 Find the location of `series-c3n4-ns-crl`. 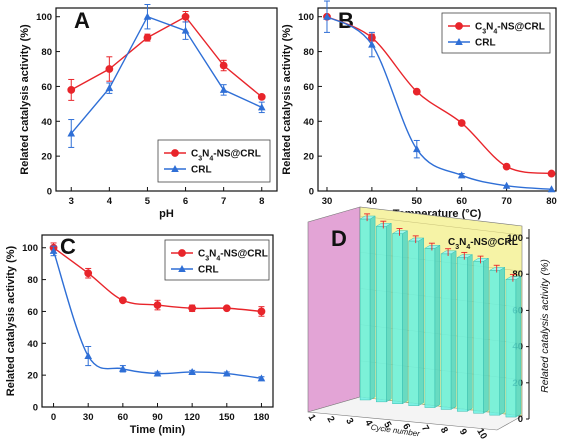

series-c3n4-ns-crl is located at coordinates (166, 55).